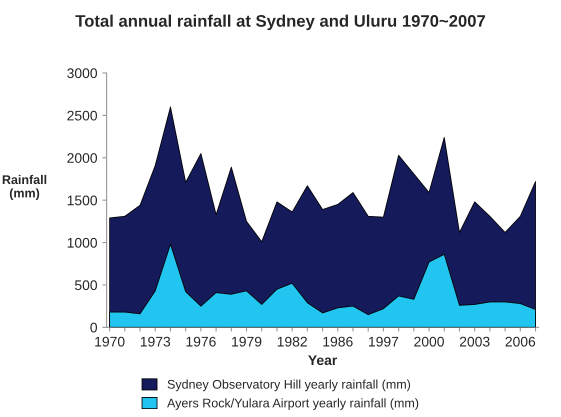  What do you see at coordinates (83, 243) in the screenshot?
I see `y-tick-label: 1000` at bounding box center [83, 243].